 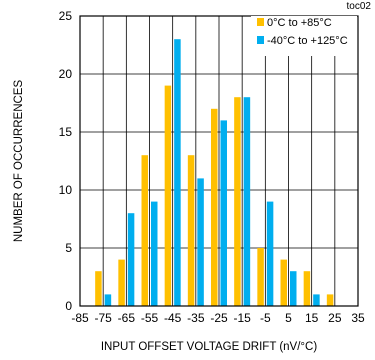 What do you see at coordinates (265, 318) in the screenshot?
I see `x-tick-label-8: -5` at bounding box center [265, 318].